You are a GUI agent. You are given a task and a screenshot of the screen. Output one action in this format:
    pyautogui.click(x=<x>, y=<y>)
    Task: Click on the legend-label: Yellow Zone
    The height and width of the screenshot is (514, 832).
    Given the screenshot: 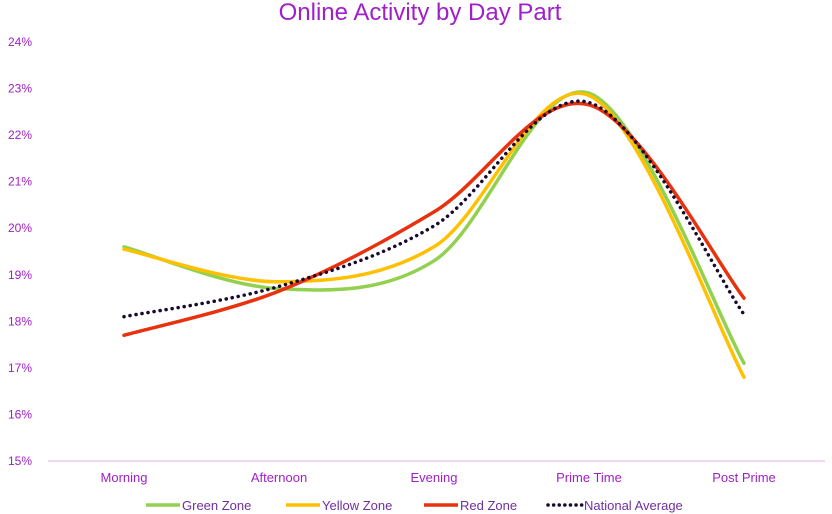 What is the action you would take?
    pyautogui.click(x=357, y=505)
    